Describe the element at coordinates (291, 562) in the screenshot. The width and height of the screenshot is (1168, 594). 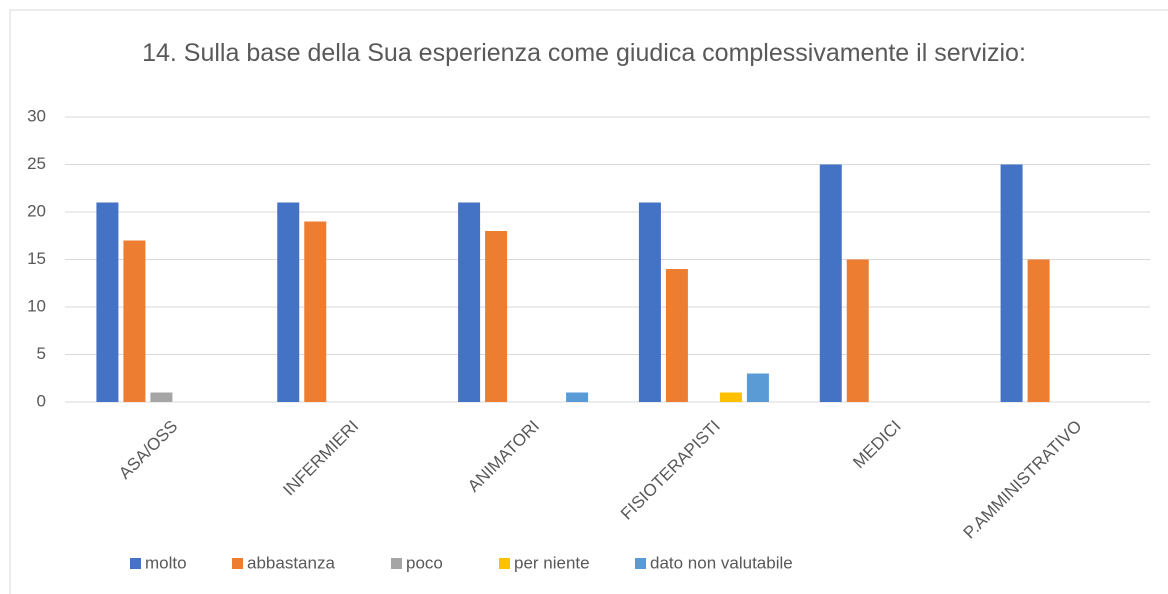
I see `legend-label: abbastanza` at that location.